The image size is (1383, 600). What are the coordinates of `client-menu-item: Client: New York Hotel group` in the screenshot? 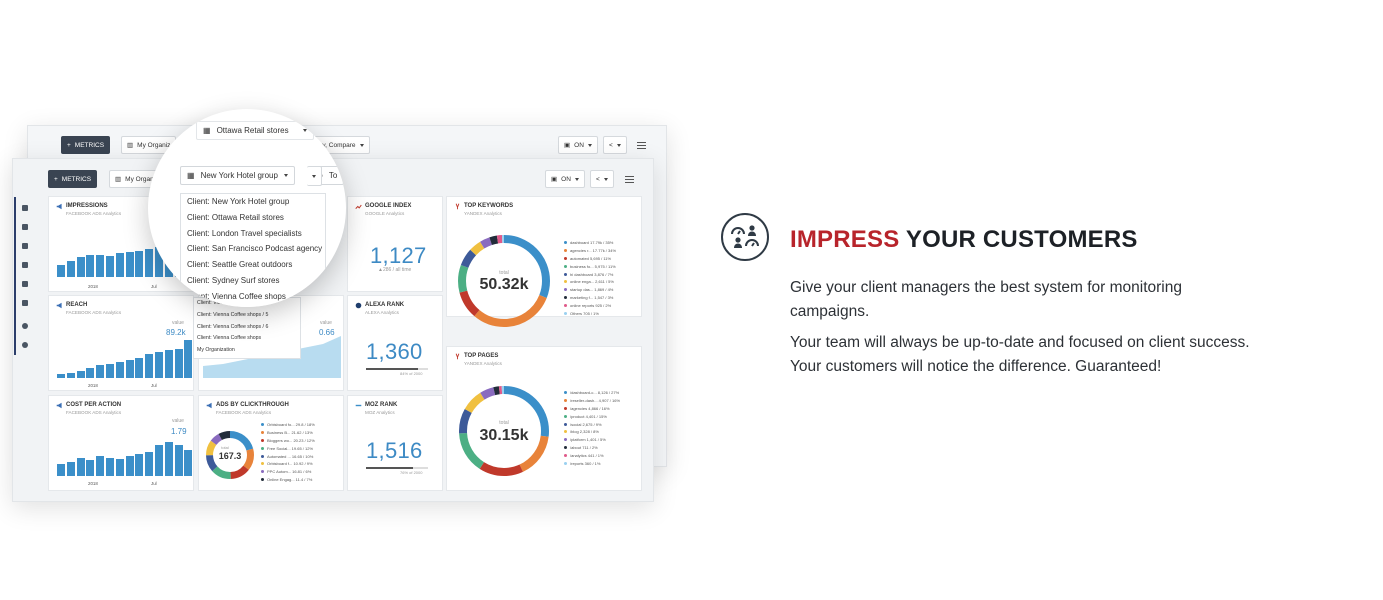 It's located at (238, 201).